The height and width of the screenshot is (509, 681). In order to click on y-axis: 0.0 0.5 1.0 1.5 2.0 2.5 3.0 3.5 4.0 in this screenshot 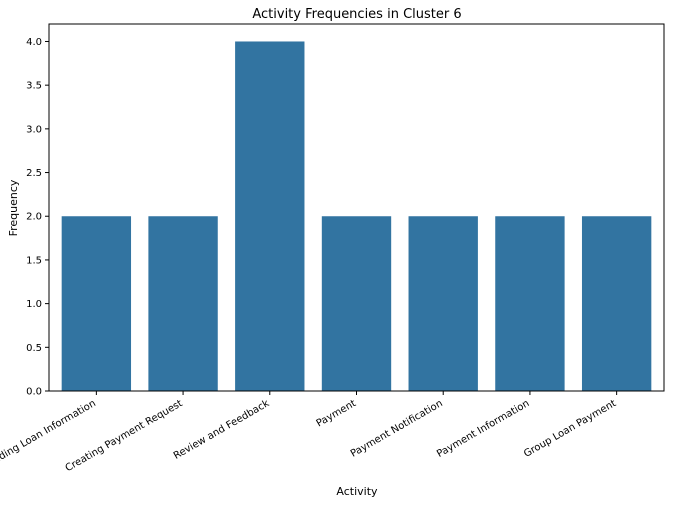, I will do `click(37, 217)`.